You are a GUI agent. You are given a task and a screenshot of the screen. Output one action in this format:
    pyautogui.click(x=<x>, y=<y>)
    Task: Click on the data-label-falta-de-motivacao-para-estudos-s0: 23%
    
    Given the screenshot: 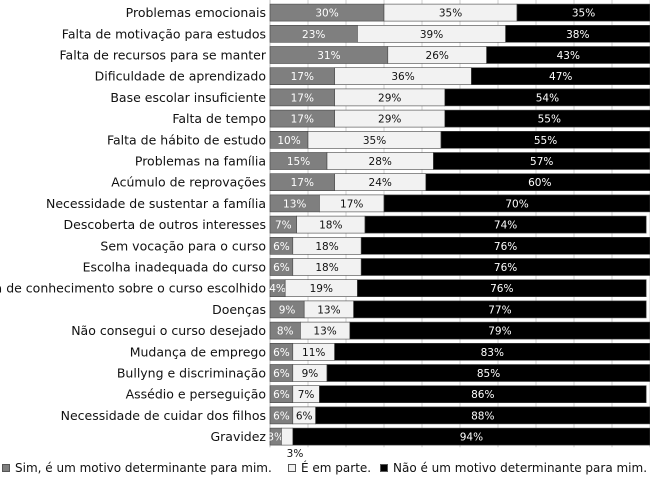 What is the action you would take?
    pyautogui.click(x=313, y=35)
    